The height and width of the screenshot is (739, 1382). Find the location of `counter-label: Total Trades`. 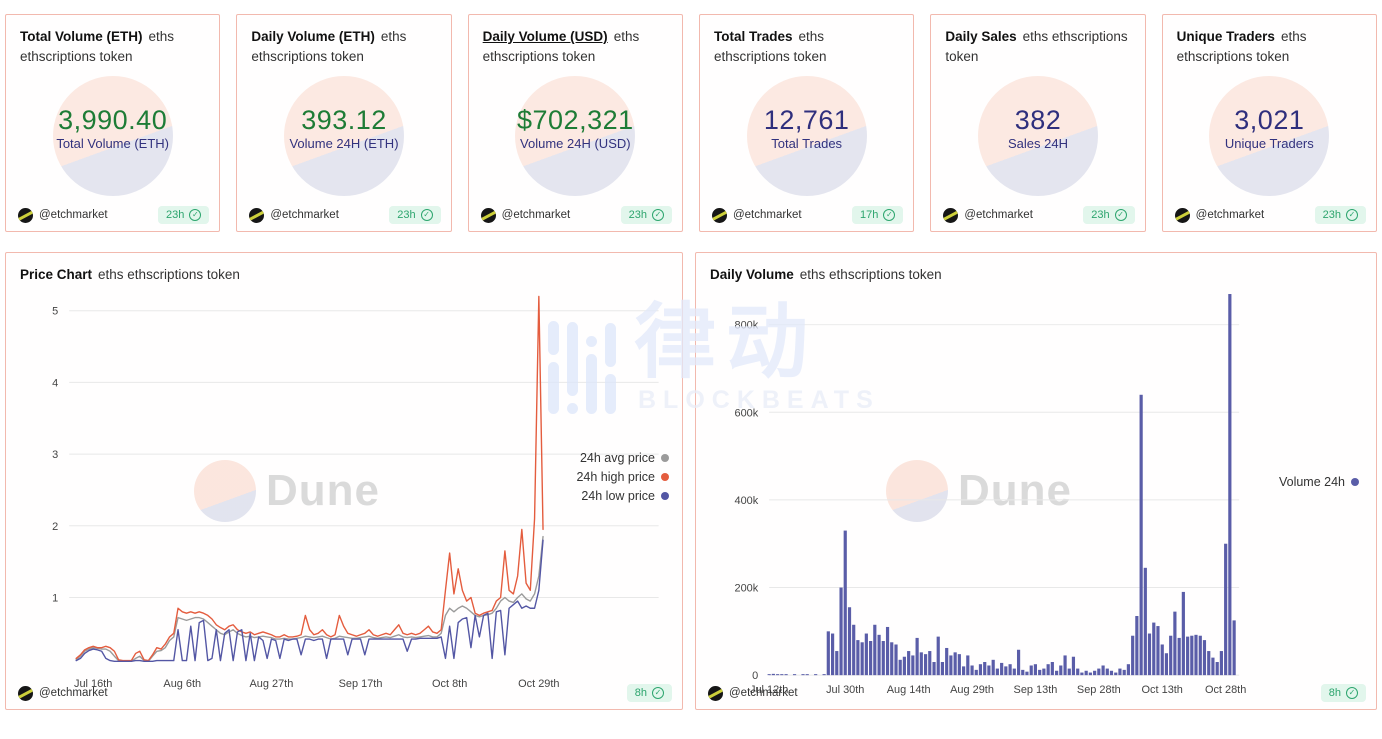

counter-label: Total Trades is located at coordinates (807, 143).